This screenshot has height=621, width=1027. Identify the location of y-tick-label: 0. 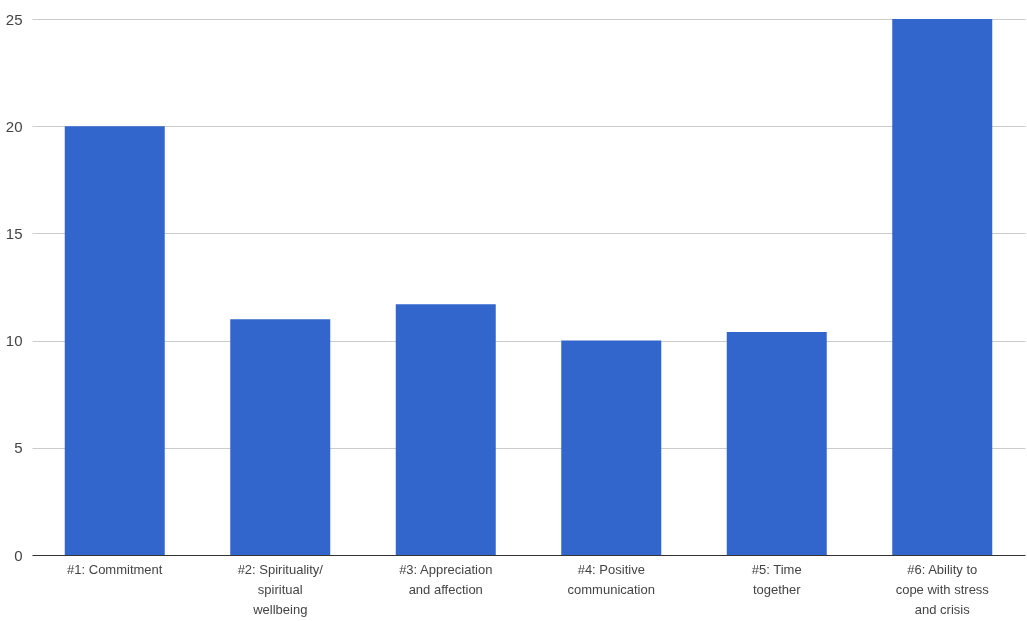
(18, 555).